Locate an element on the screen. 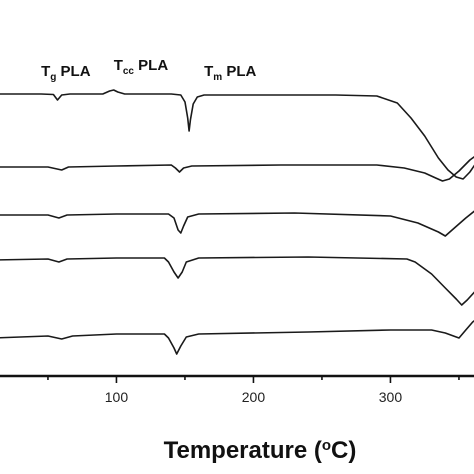  x-axis-label: Temperature (oC) is located at coordinates (260, 450).